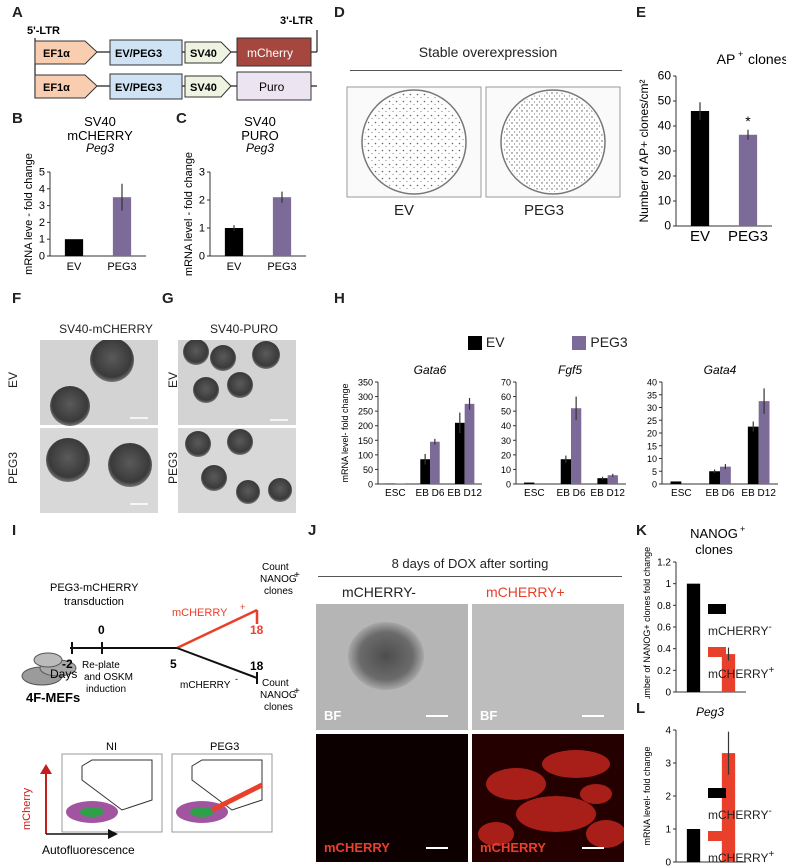  What do you see at coordinates (244, 329) in the screenshot?
I see `panel-g-title: SV40-PURO` at bounding box center [244, 329].